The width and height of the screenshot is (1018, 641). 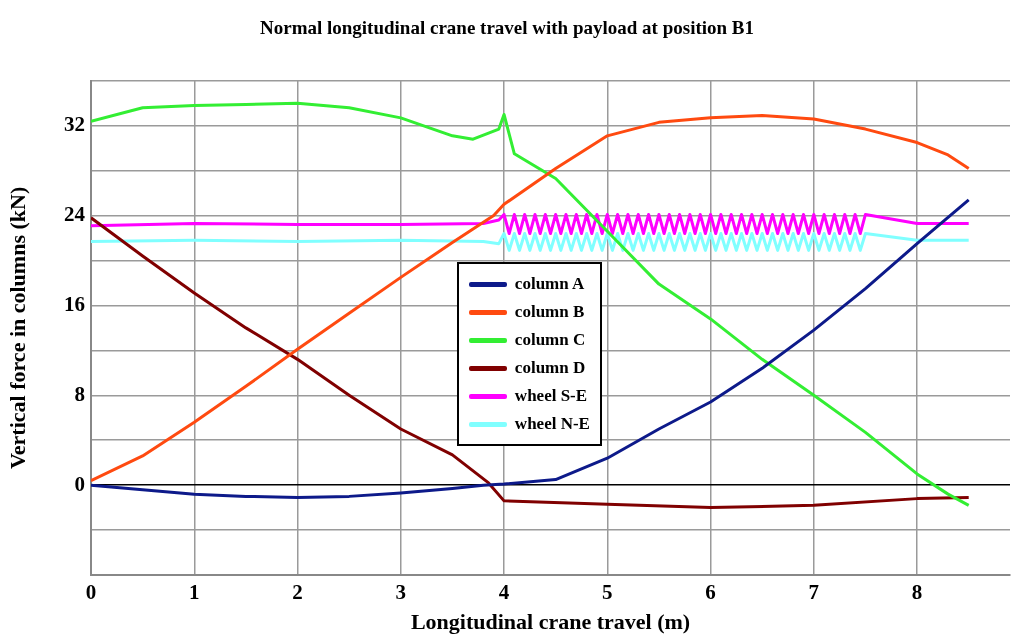 What do you see at coordinates (297, 592) in the screenshot?
I see `x-tick-label: 2` at bounding box center [297, 592].